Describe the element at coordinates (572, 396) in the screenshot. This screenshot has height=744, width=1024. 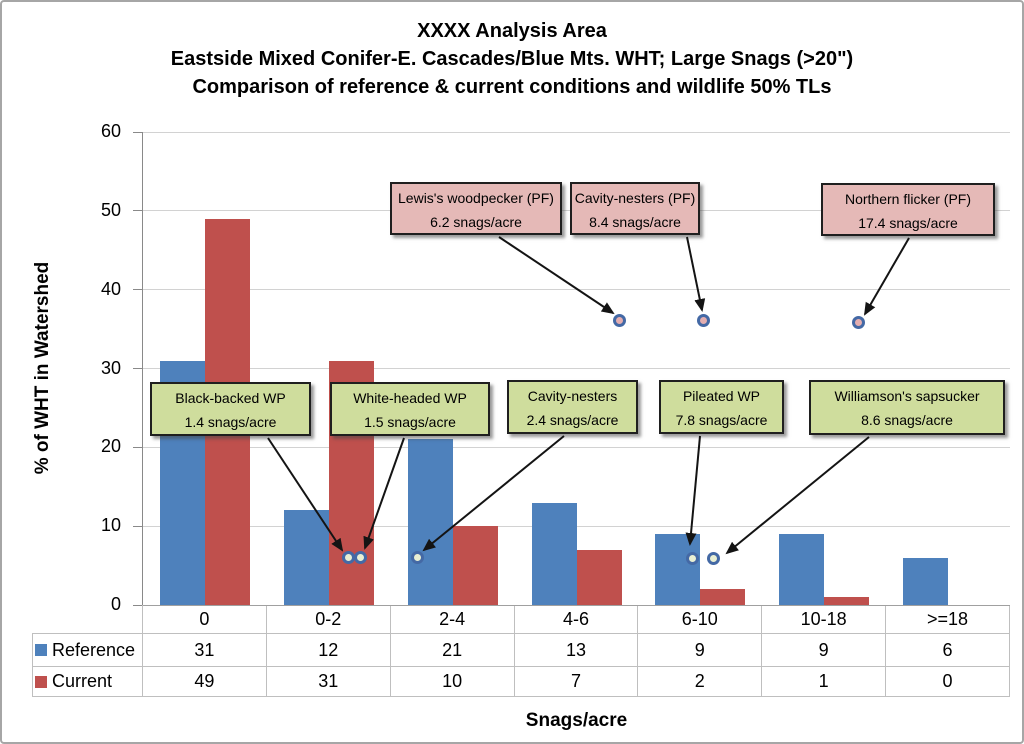
I see `callout-species-label: Cavity-nesters` at that location.